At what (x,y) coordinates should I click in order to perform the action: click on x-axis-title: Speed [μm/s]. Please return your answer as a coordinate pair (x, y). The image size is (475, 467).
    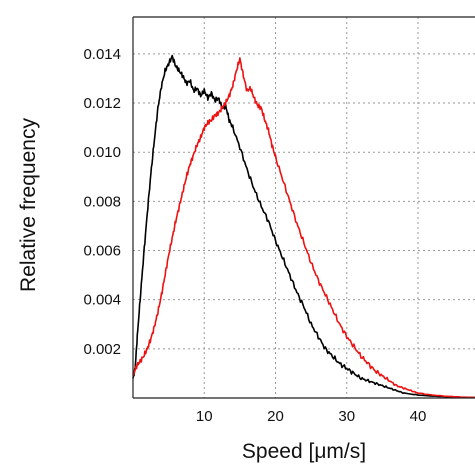
    Looking at the image, I should click on (304, 451).